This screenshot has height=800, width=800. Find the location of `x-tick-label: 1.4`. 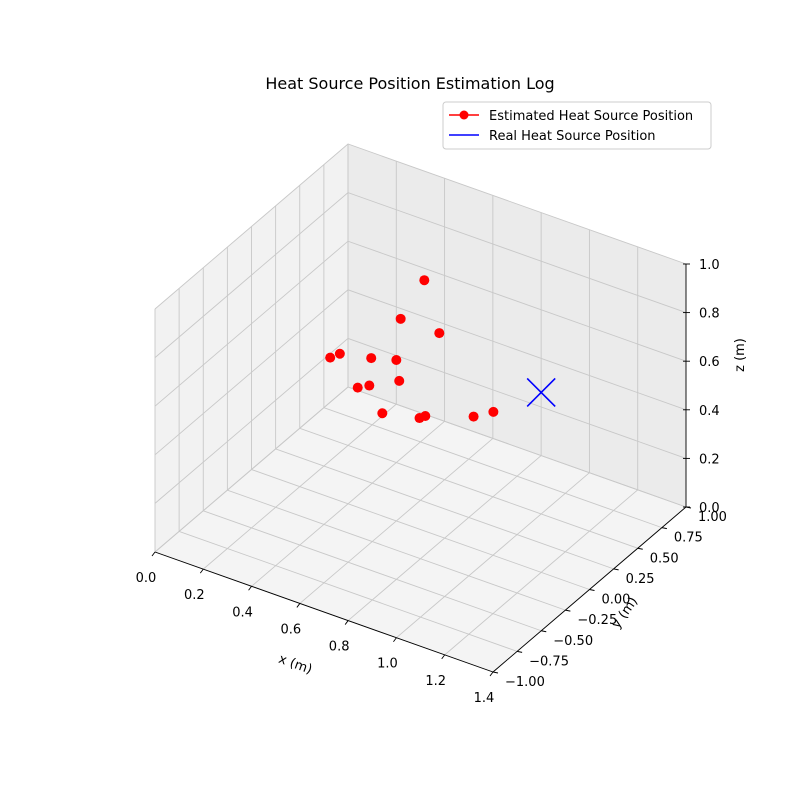

x-tick-label: 1.4 is located at coordinates (484, 698).